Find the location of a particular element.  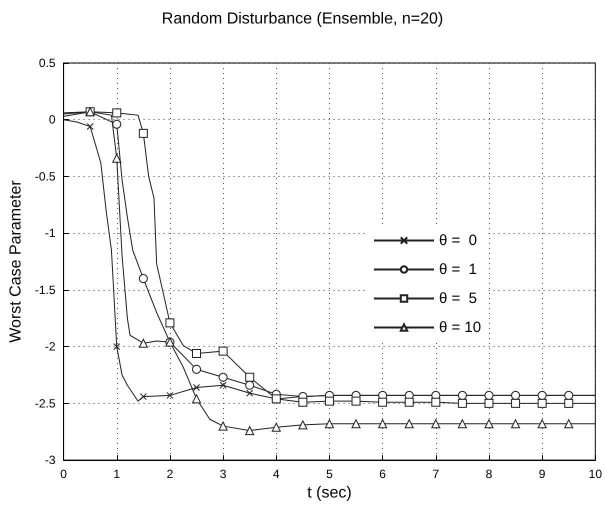

x-tick-label: 8 is located at coordinates (489, 474).